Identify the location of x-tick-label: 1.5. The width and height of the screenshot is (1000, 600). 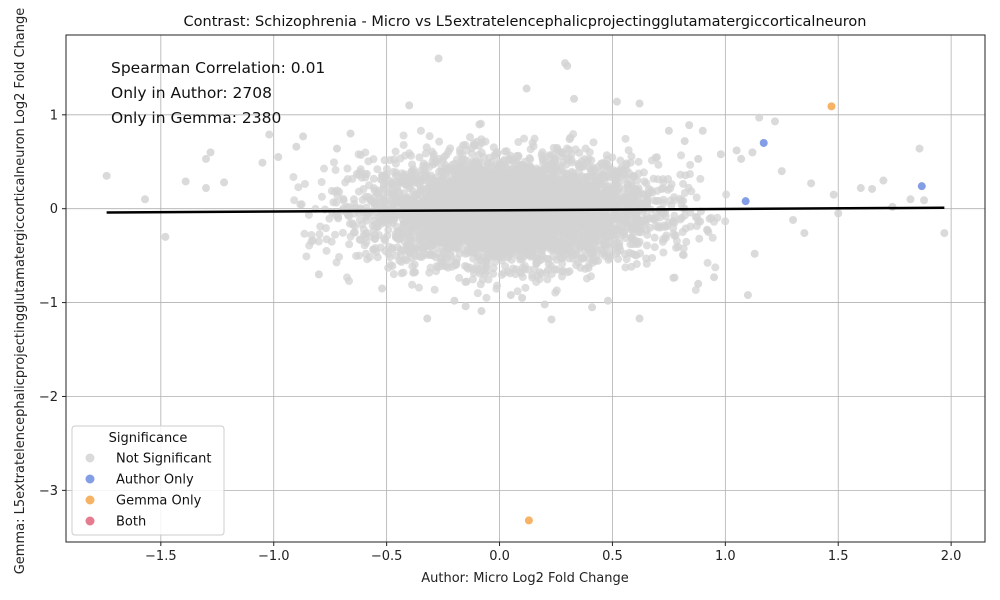
(838, 556).